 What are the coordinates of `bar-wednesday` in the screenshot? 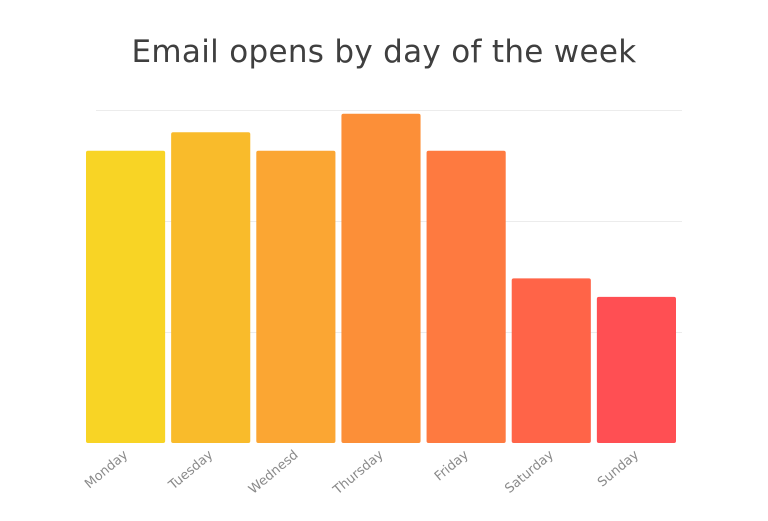 It's located at (296, 296).